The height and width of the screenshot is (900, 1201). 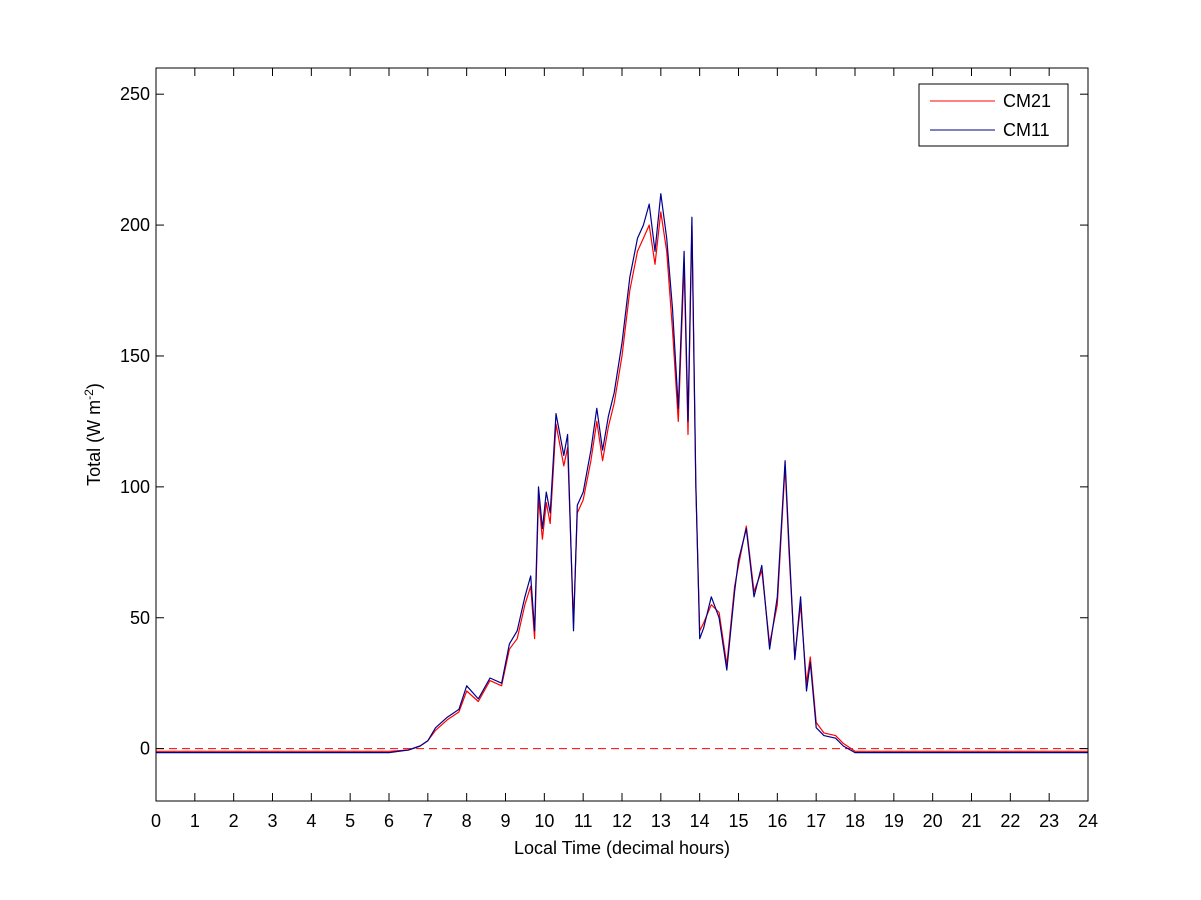 What do you see at coordinates (1049, 821) in the screenshot?
I see `x-tick-label: 23` at bounding box center [1049, 821].